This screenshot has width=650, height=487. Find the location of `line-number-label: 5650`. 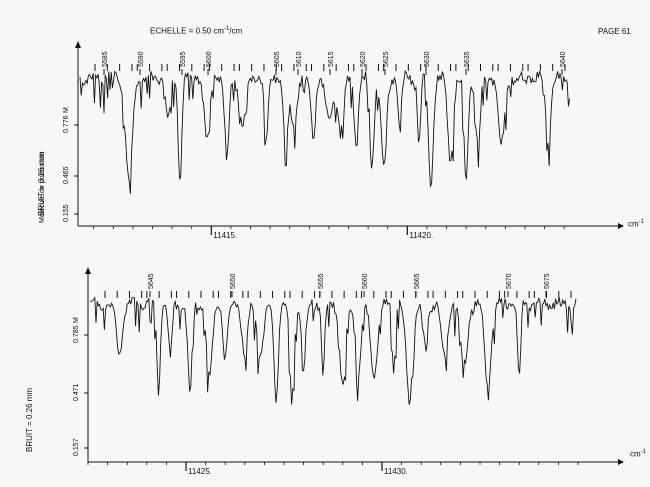

line-number-label: 5650 is located at coordinates (233, 281).